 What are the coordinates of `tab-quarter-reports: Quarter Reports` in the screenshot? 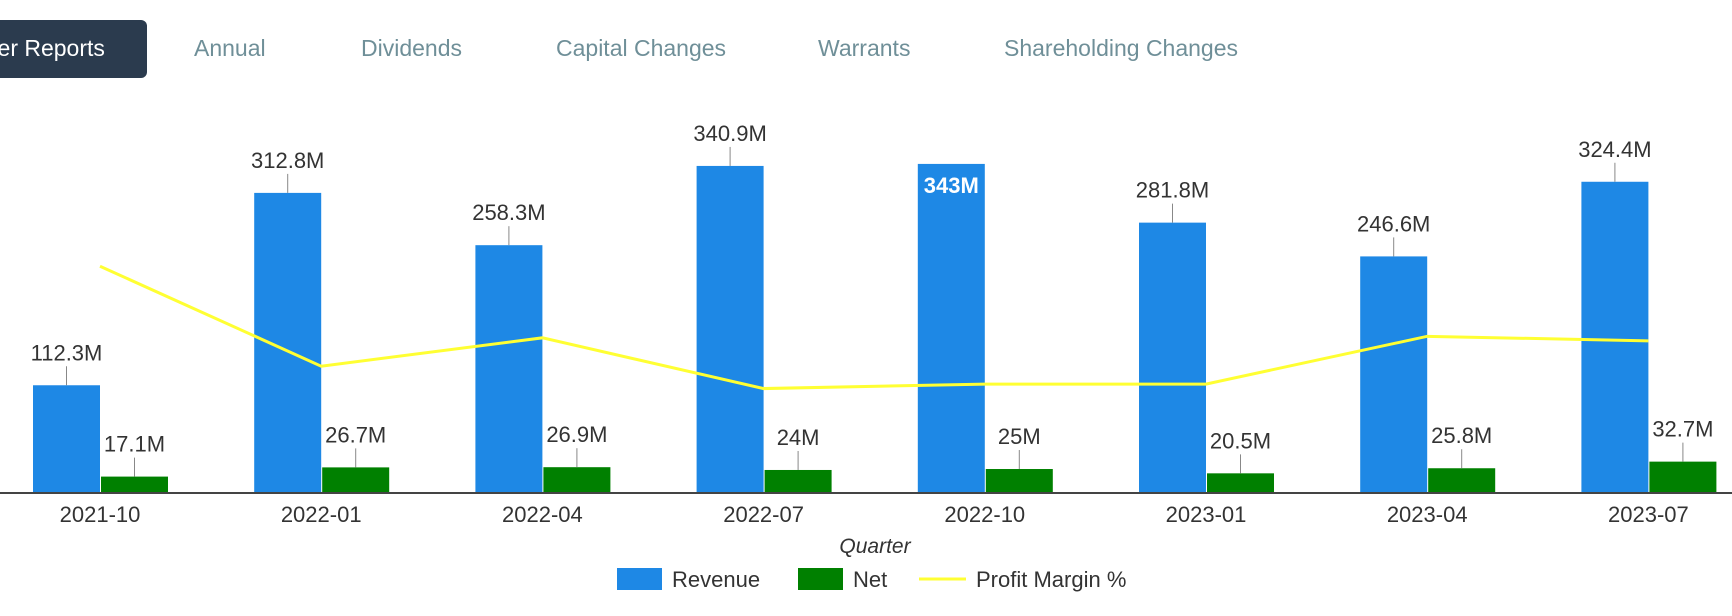 It's located at (73, 49).